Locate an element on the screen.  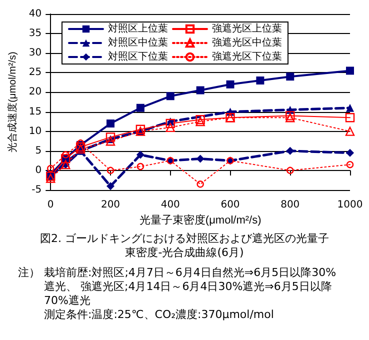
y-tick-label: 20 is located at coordinates (35, 92).